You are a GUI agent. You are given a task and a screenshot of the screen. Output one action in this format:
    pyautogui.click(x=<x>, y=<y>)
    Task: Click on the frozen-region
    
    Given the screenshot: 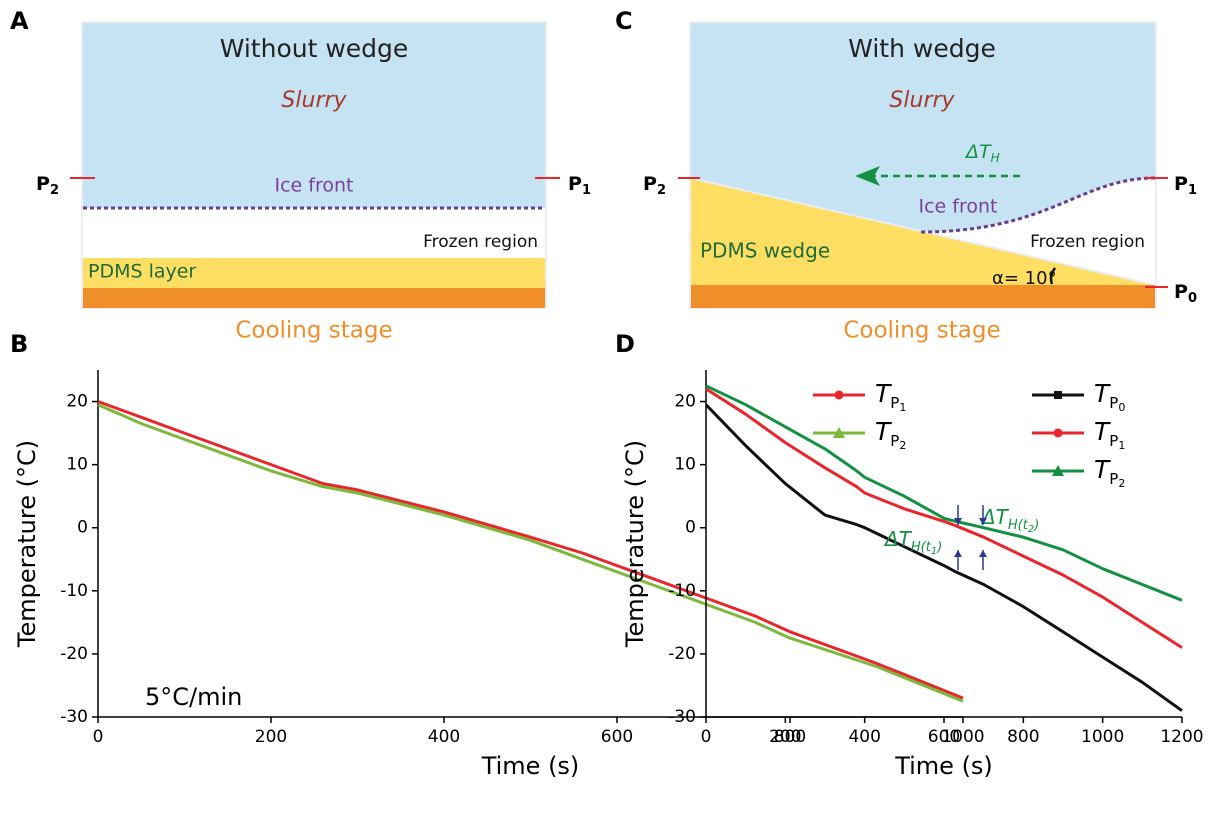 What is the action you would take?
    pyautogui.click(x=1037, y=231)
    